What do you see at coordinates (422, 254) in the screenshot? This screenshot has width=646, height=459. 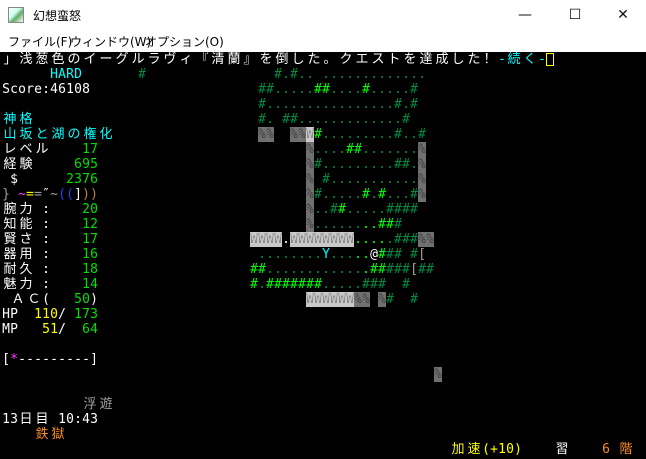 I see `item-armor-icon: [` at bounding box center [422, 254].